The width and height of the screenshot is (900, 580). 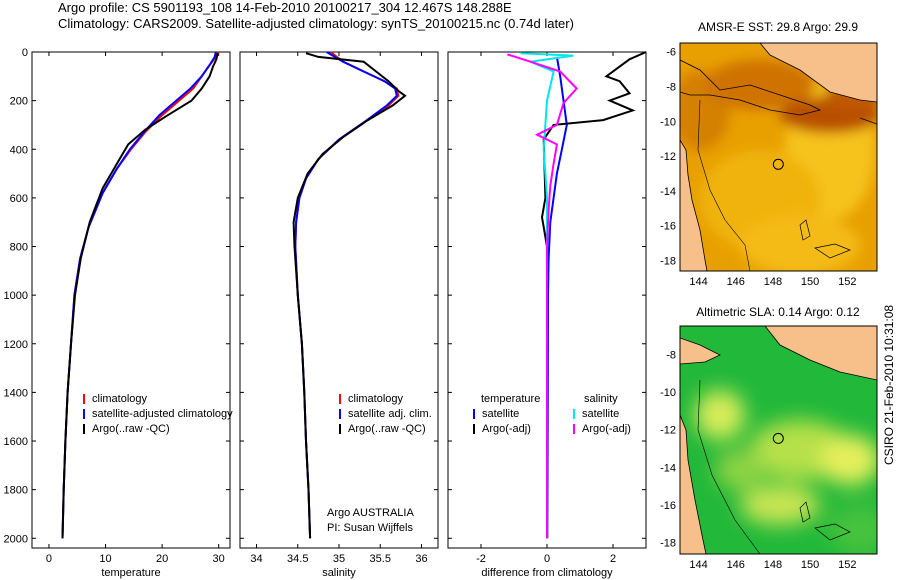 I want to click on difference-xtick-label: 2, so click(x=613, y=559).